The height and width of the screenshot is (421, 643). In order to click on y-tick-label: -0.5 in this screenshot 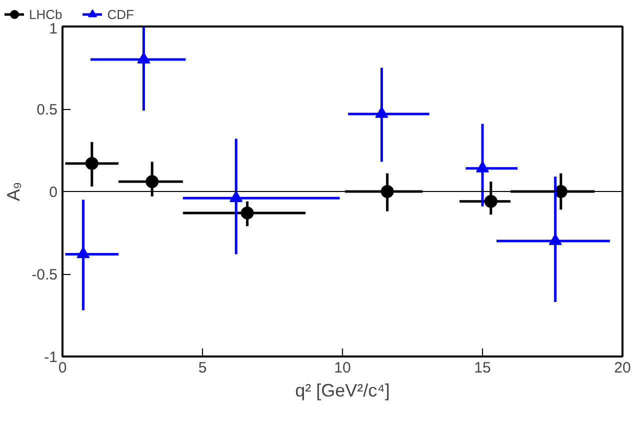, I will do `click(45, 275)`.